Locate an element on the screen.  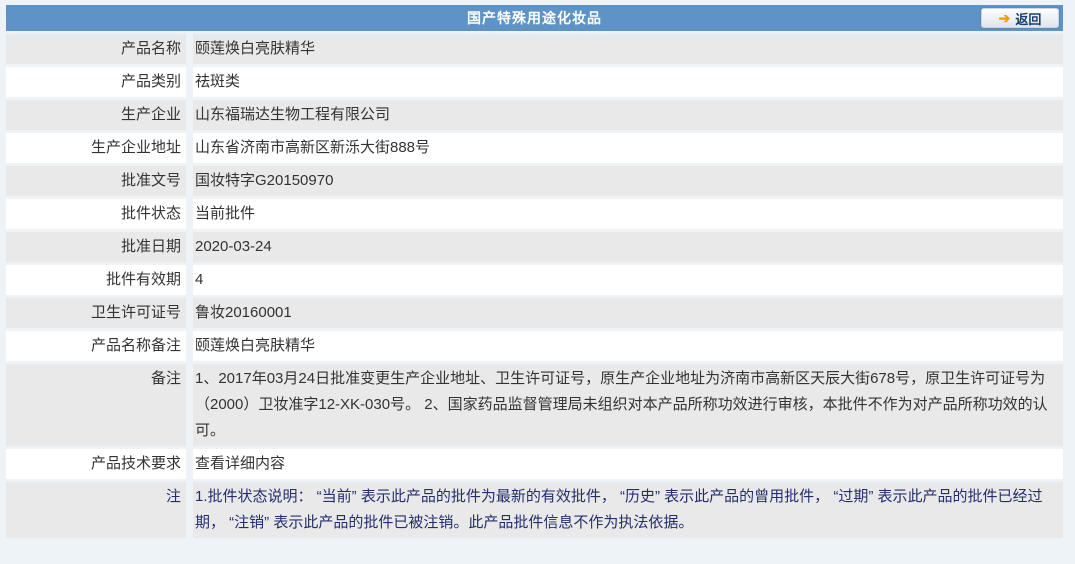
field-label: 卫生许可证号 is located at coordinates (96, 313).